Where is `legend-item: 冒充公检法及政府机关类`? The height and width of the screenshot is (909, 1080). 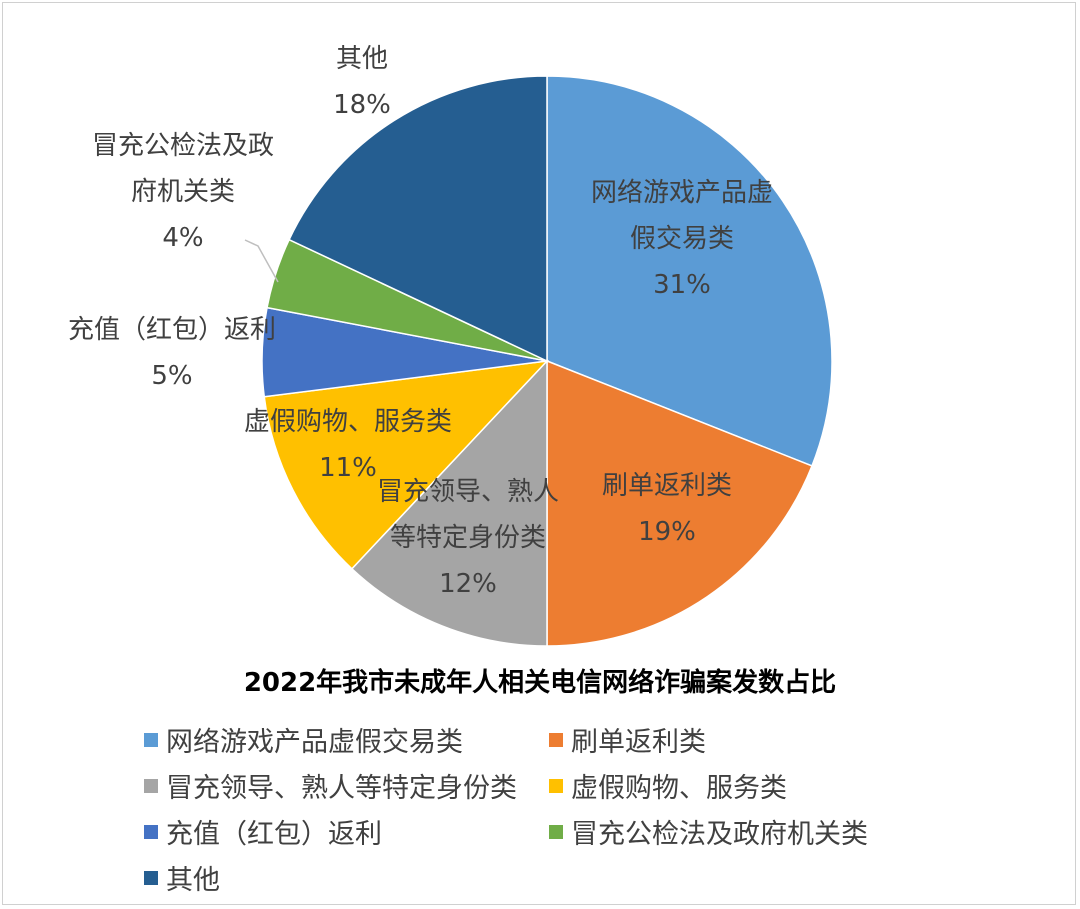
legend-item: 冒充公检法及政府机关类 is located at coordinates (708, 831).